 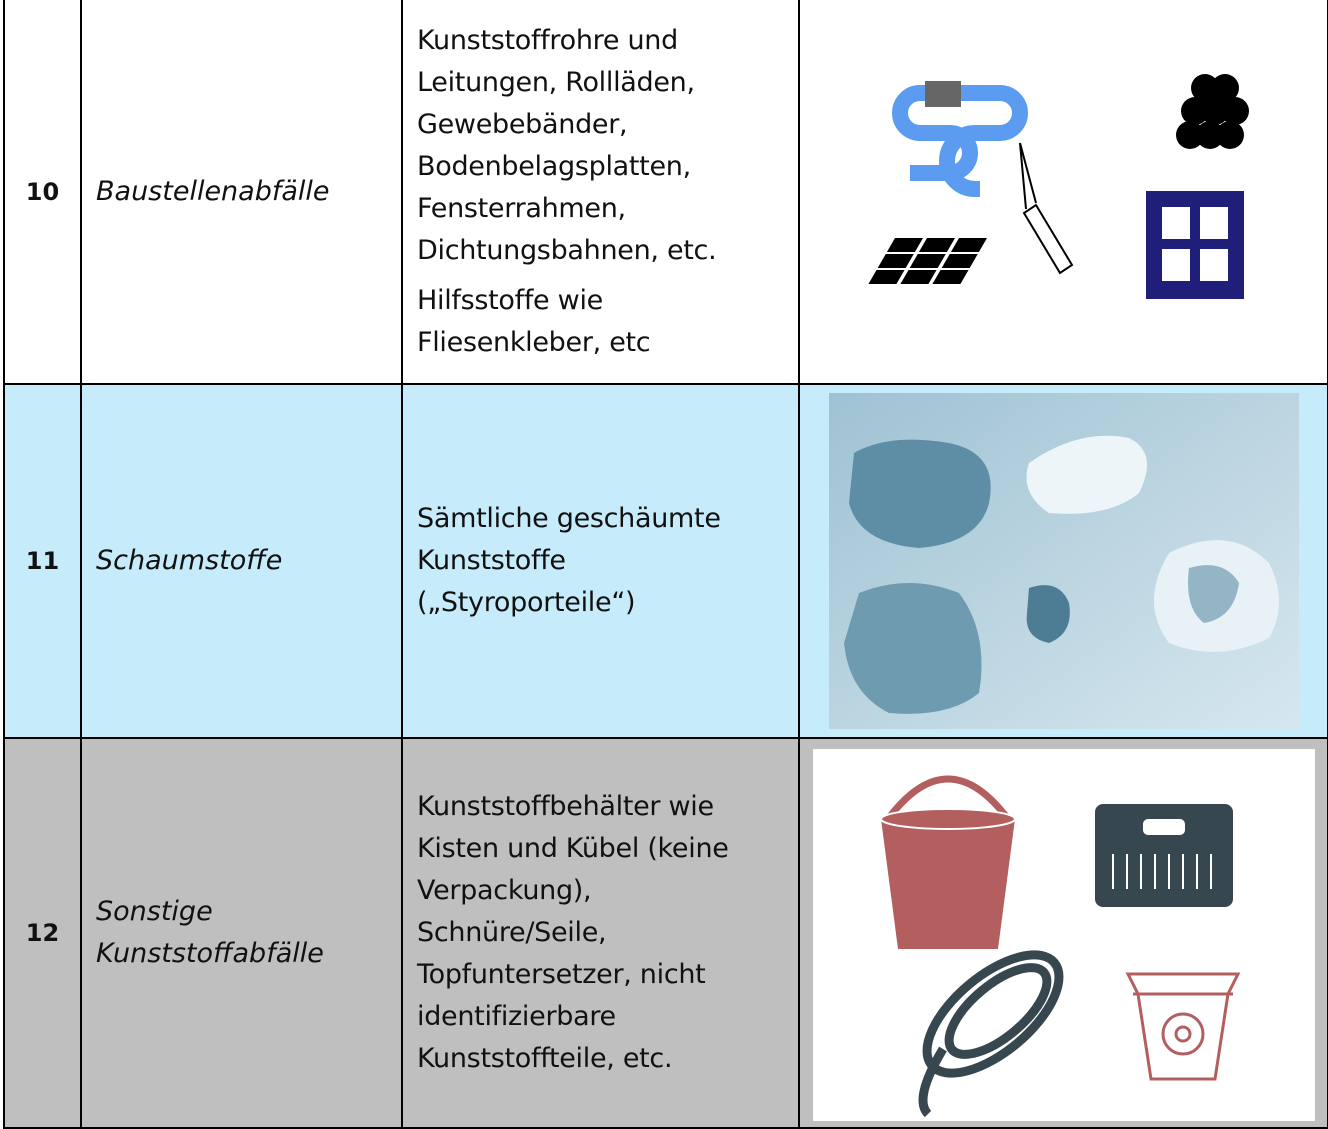 What do you see at coordinates (565, 806) in the screenshot?
I see `line: Kunststoffbehälter wie` at bounding box center [565, 806].